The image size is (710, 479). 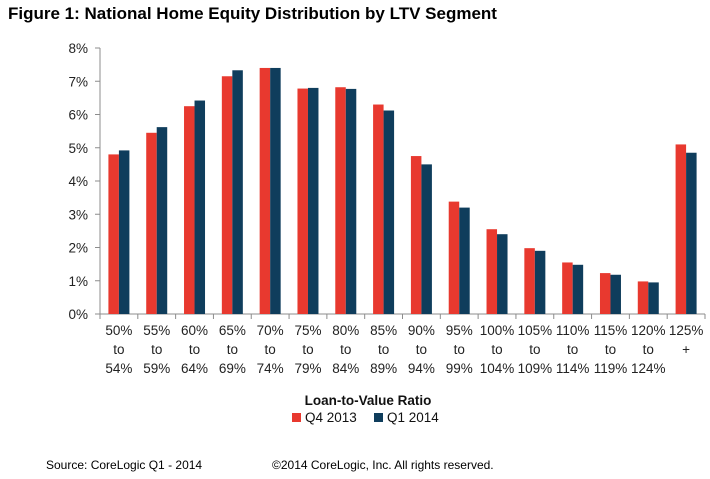 I want to click on y-tick-label: 4%, so click(x=78, y=181).